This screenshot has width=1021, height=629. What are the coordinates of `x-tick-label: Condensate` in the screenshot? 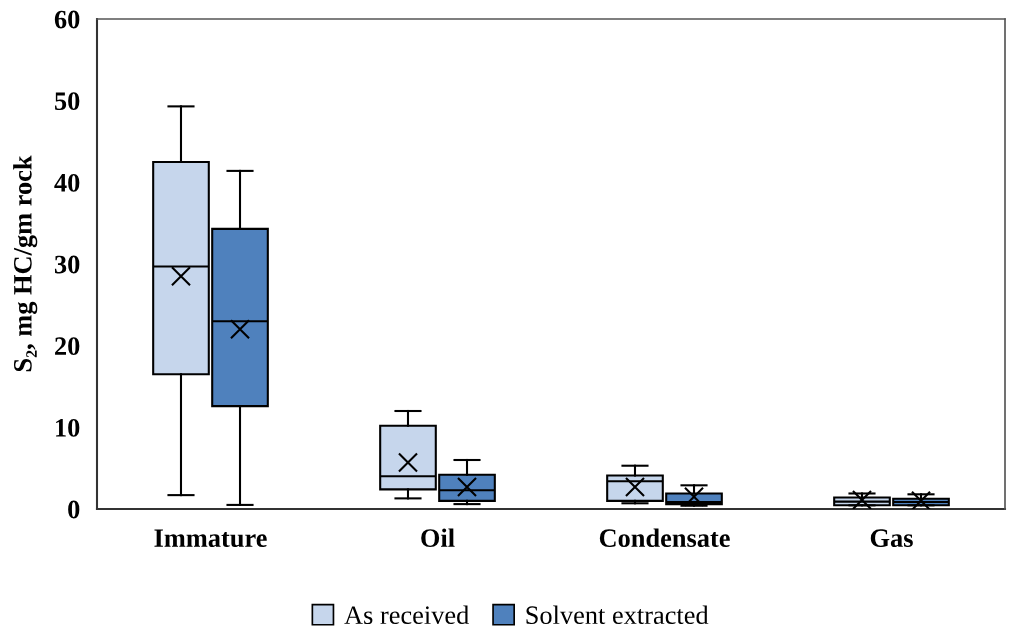 It's located at (664, 538).